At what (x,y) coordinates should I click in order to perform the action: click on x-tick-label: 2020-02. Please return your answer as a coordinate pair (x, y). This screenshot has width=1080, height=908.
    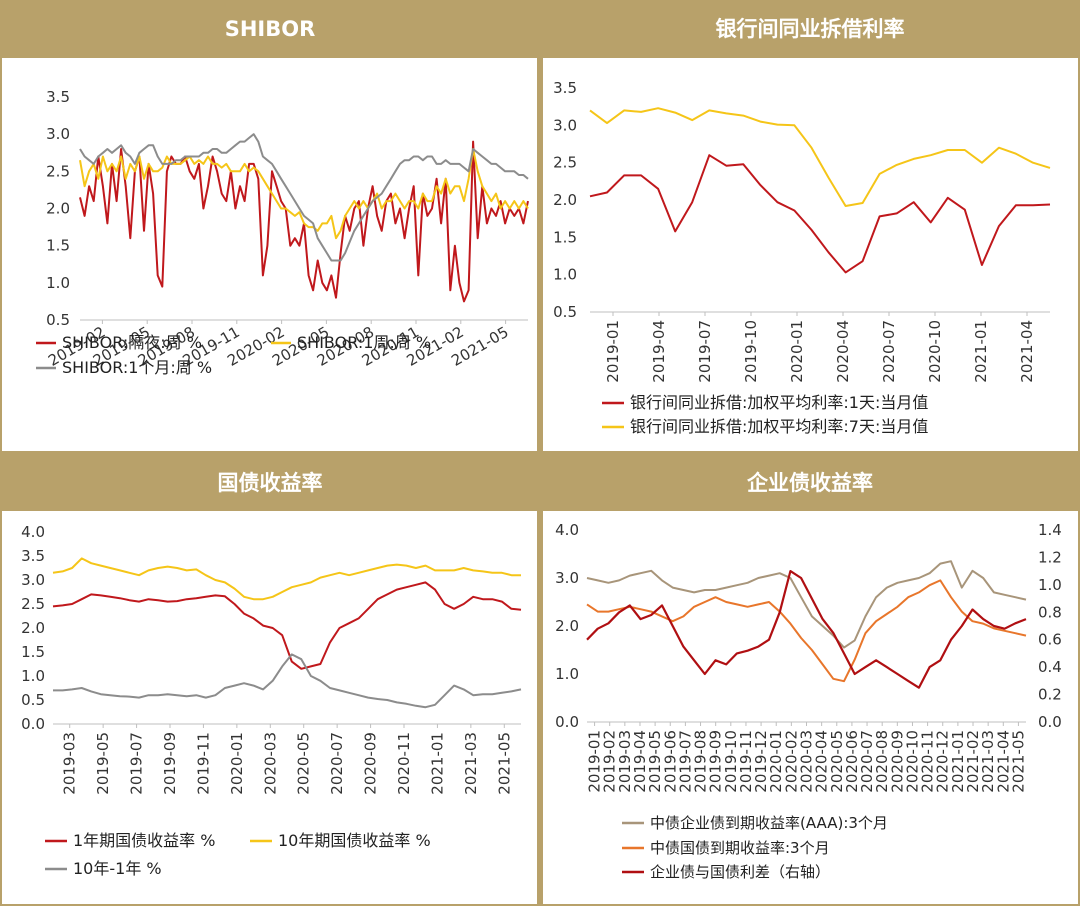
    Looking at the image, I should click on (791, 761).